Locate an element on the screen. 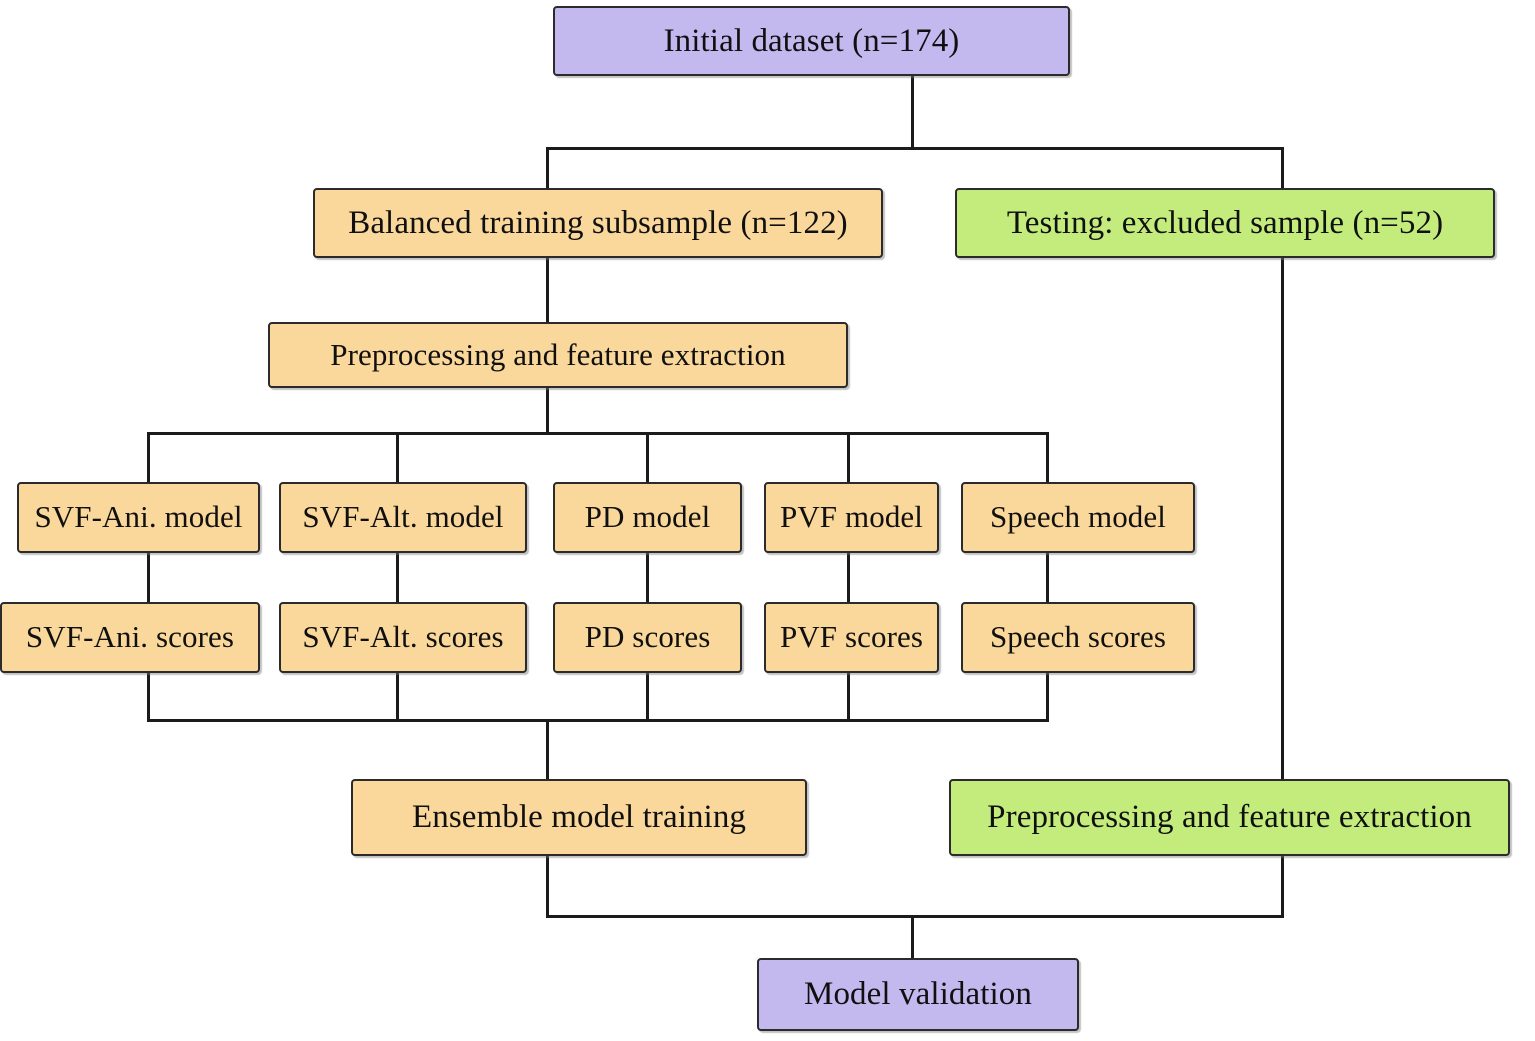 The height and width of the screenshot is (1041, 1535). edge-merge-to-ensemble is located at coordinates (547, 749).